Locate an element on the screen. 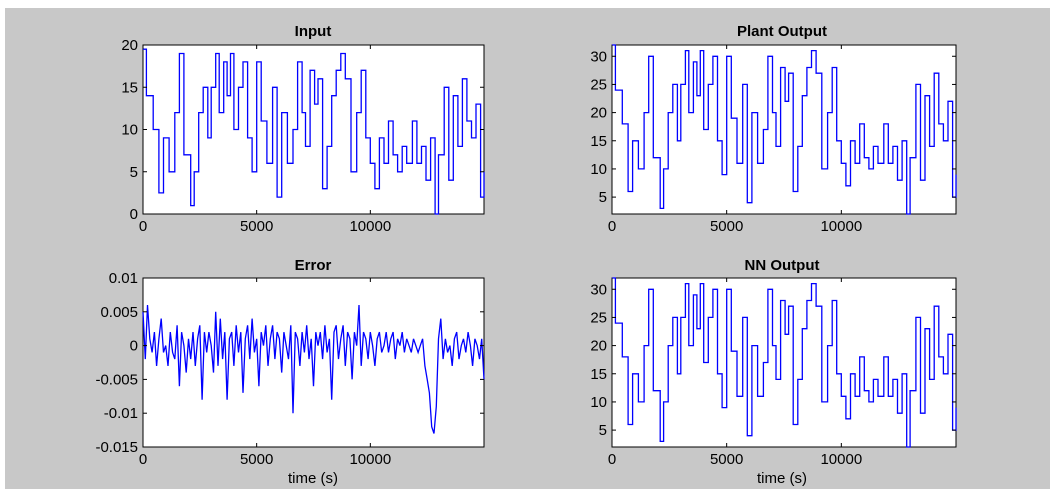 This screenshot has height=493, width=1060. chart-marks: 0 5000 10000 -0.015 -0.01 -0.005 0 0.005 0.01 is located at coordinates (290, 369).